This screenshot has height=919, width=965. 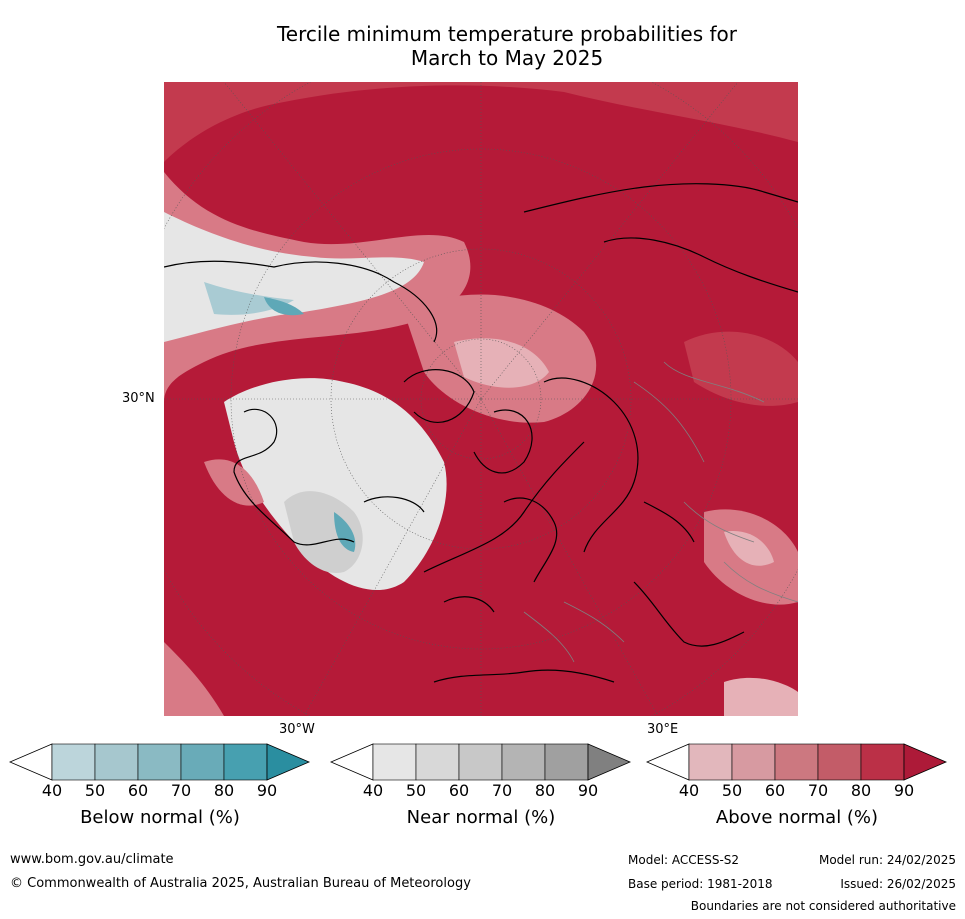 I want to click on region-near-mid-america, so click(x=323, y=532).